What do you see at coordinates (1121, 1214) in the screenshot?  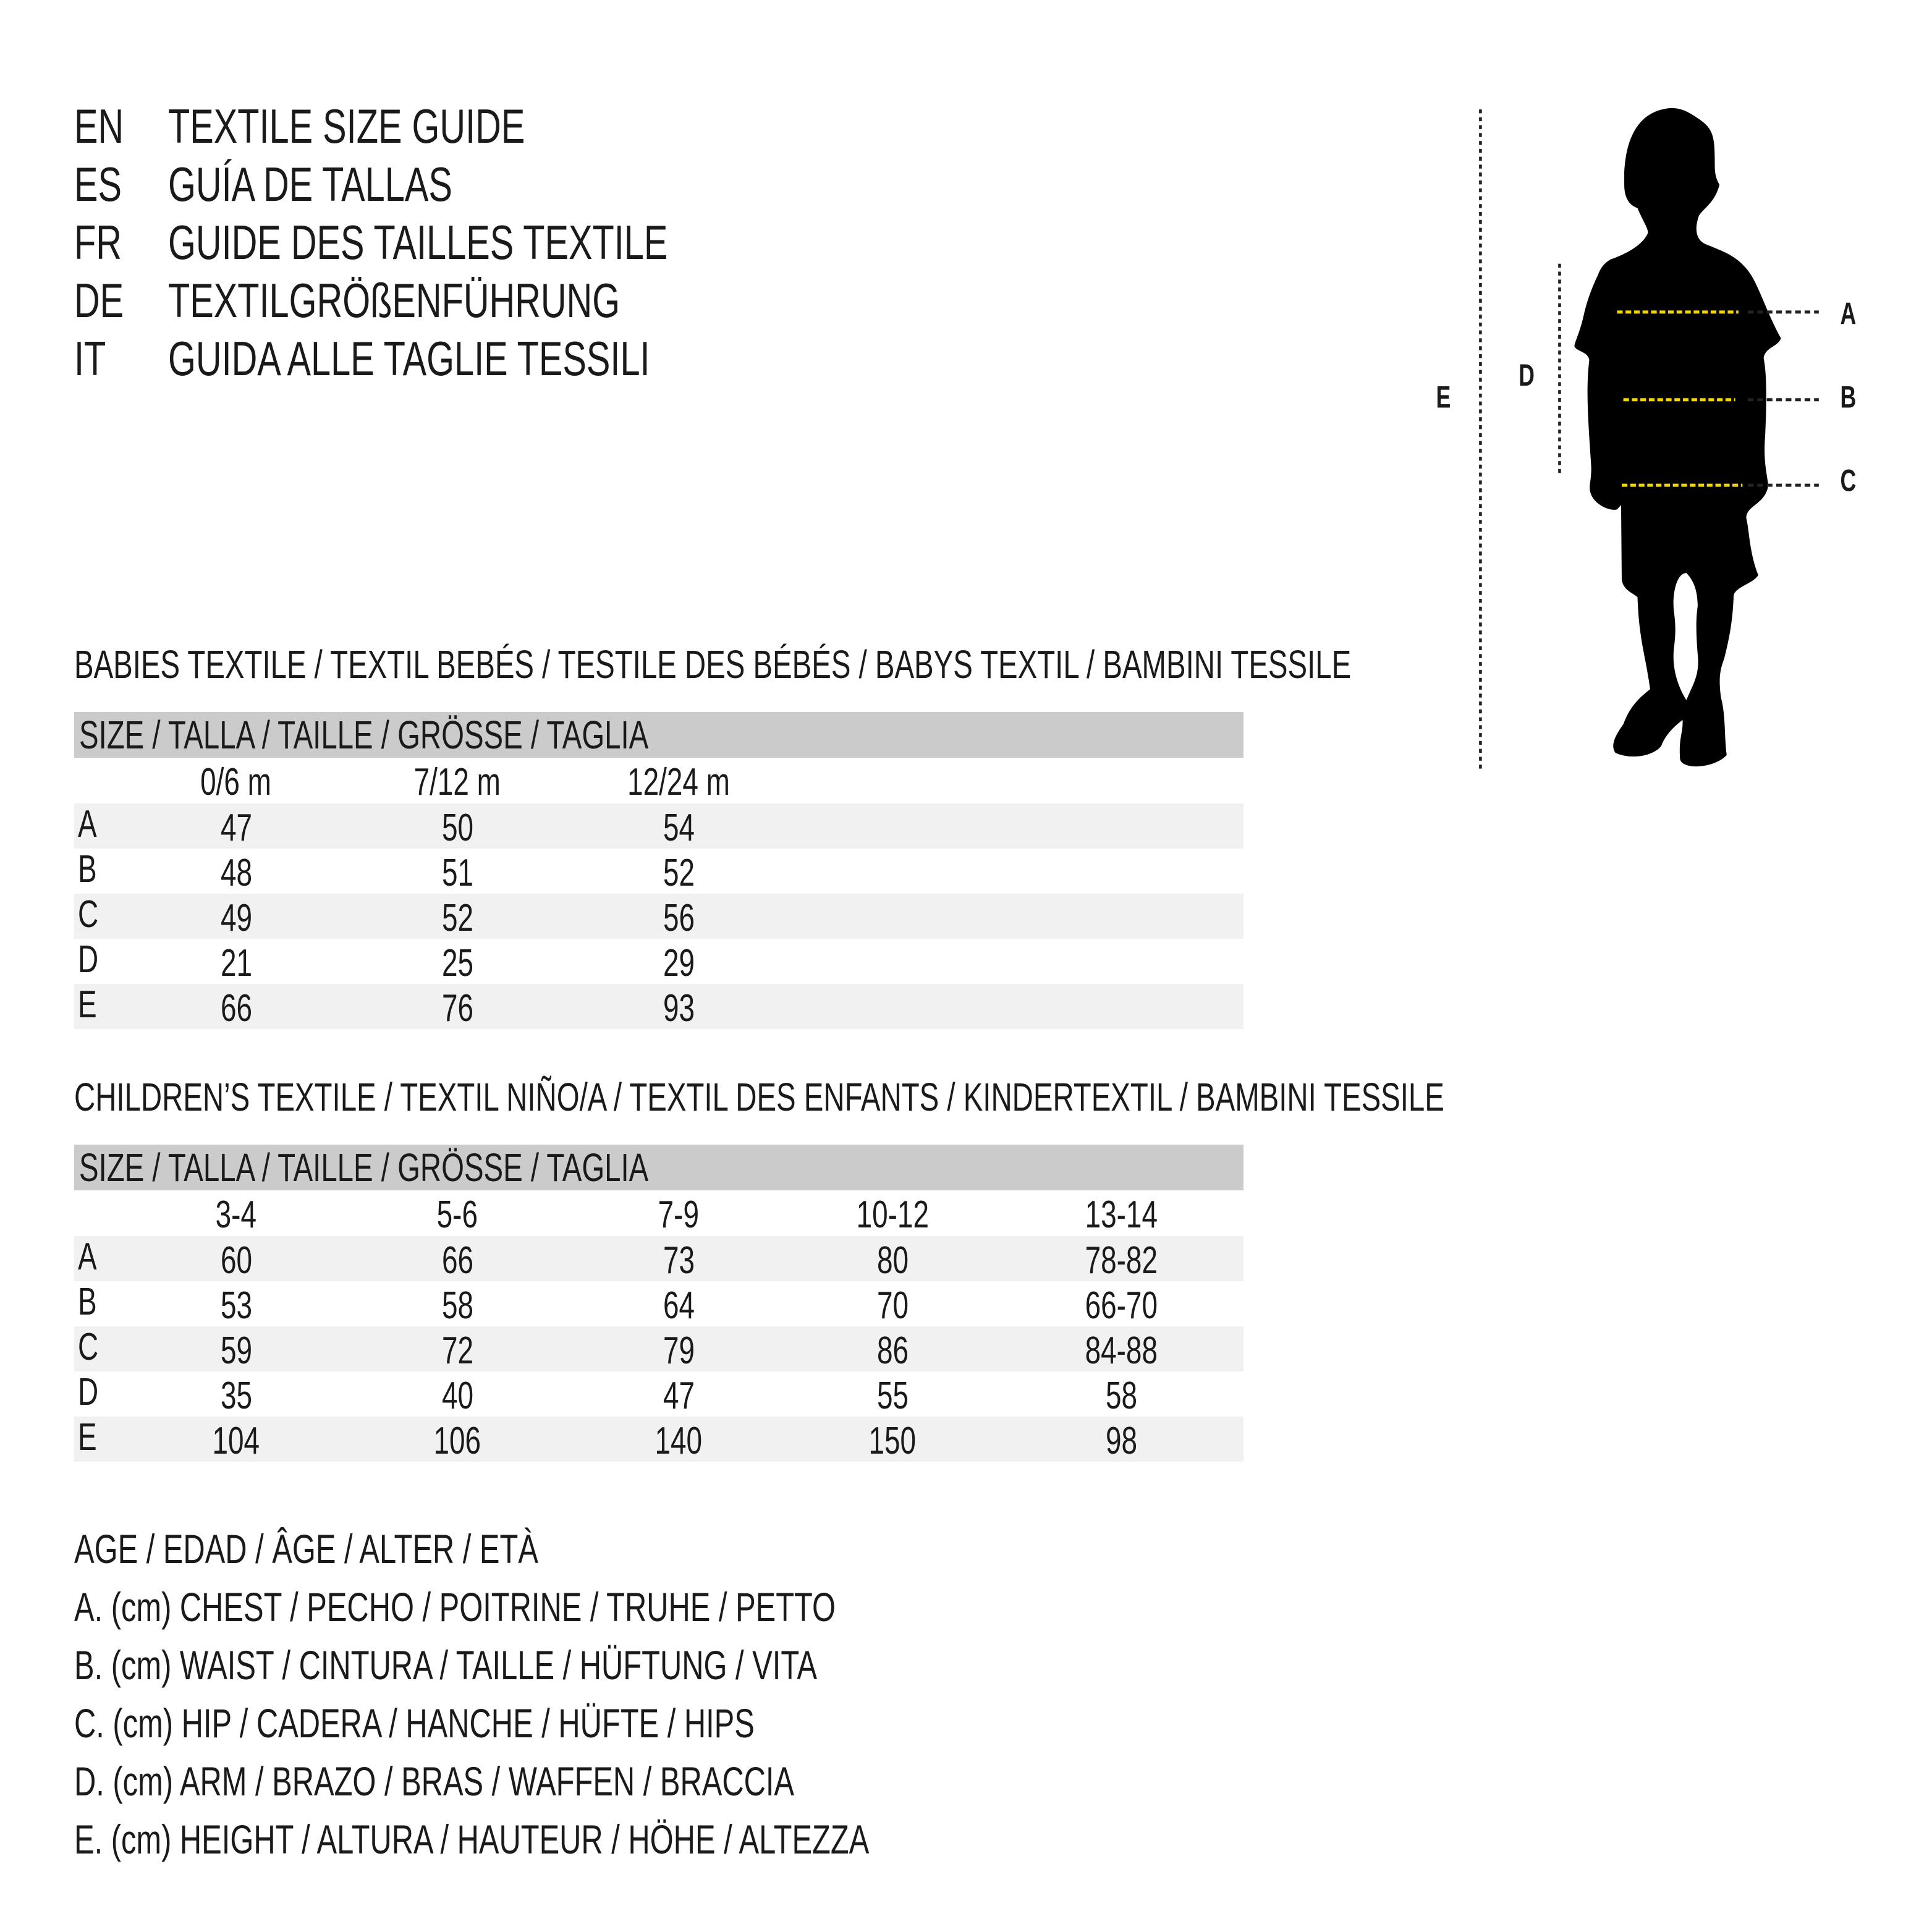 I see `column-header: 13-14` at bounding box center [1121, 1214].